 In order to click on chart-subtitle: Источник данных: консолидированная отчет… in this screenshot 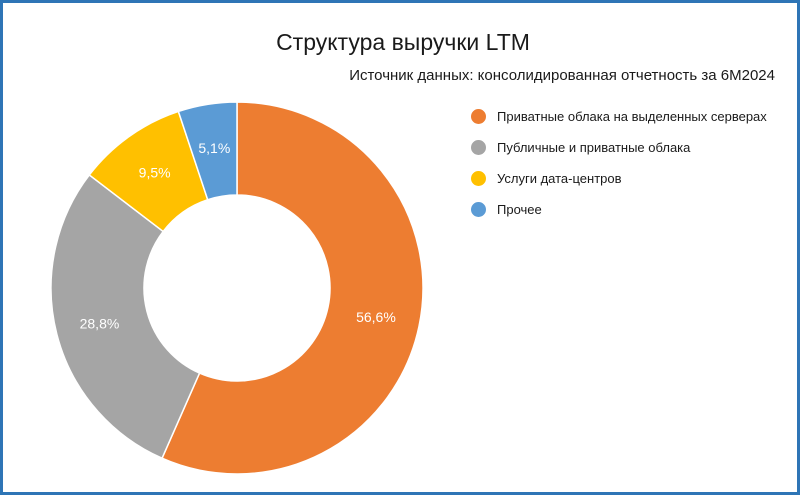, I will do `click(562, 75)`.